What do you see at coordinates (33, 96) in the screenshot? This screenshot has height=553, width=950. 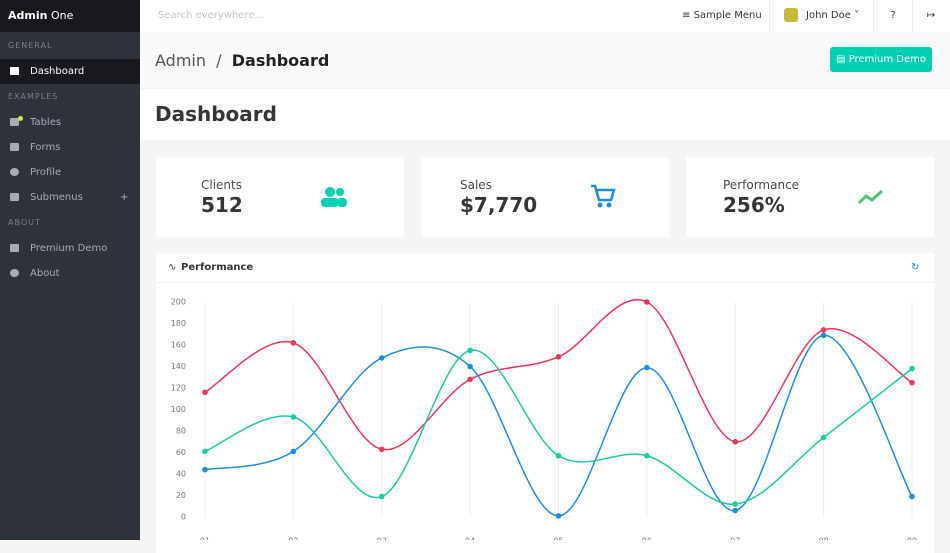 I see `section-label: EXAMPLES` at bounding box center [33, 96].